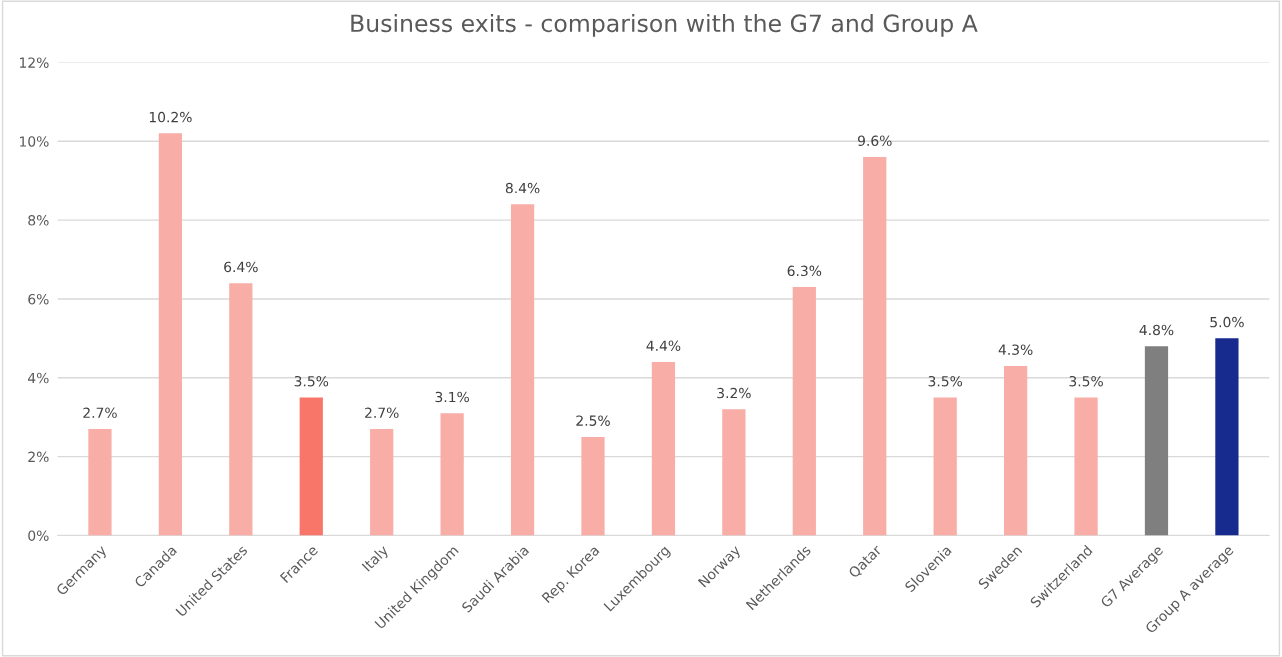 The image size is (1282, 657). Describe the element at coordinates (1015, 349) in the screenshot. I see `data-label: 4.3%` at that location.